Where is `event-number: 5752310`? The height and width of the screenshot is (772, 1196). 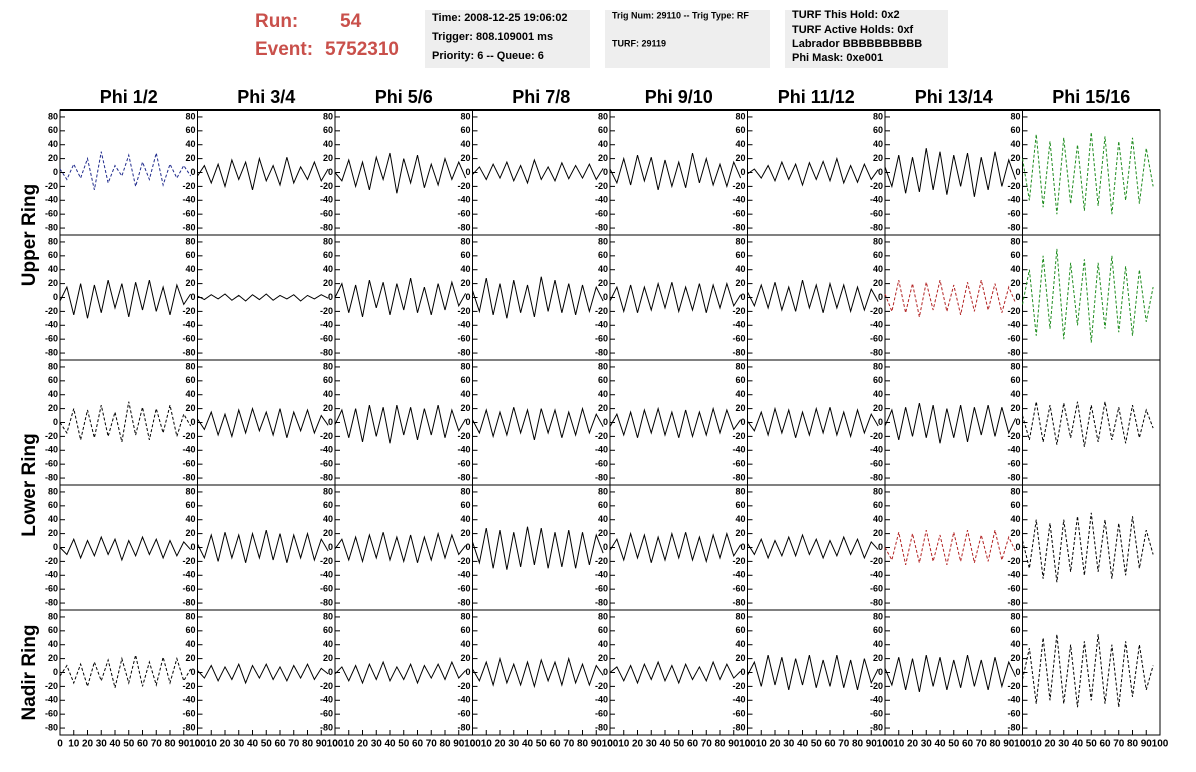
event-number: 5752310 is located at coordinates (362, 49).